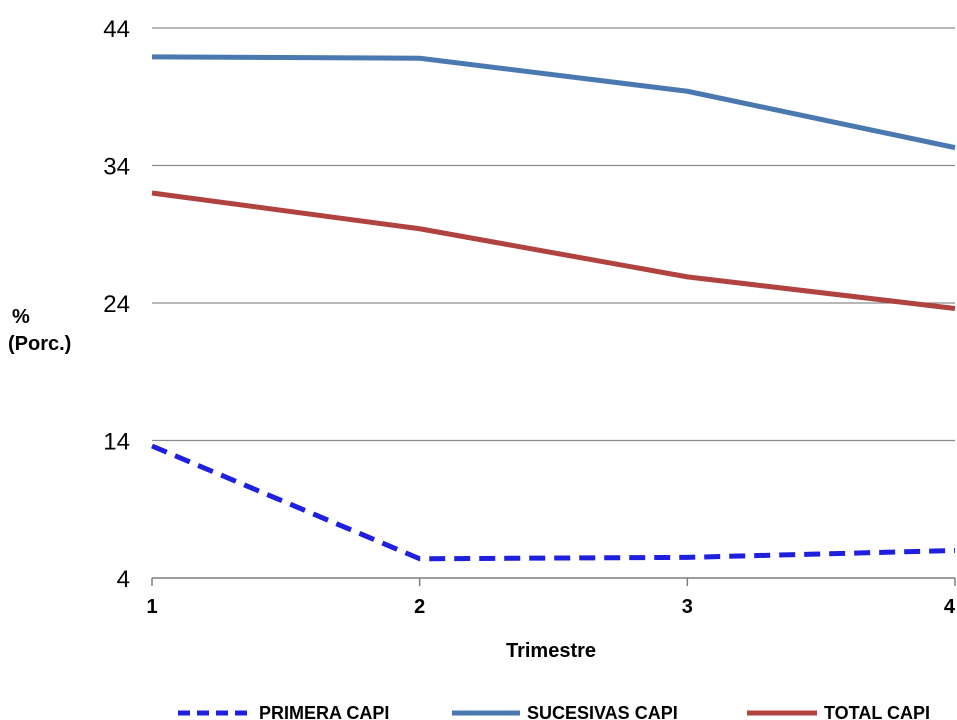 The image size is (957, 720). I want to click on legend-label-primera-capi: PRIMERA CAPI, so click(324, 711).